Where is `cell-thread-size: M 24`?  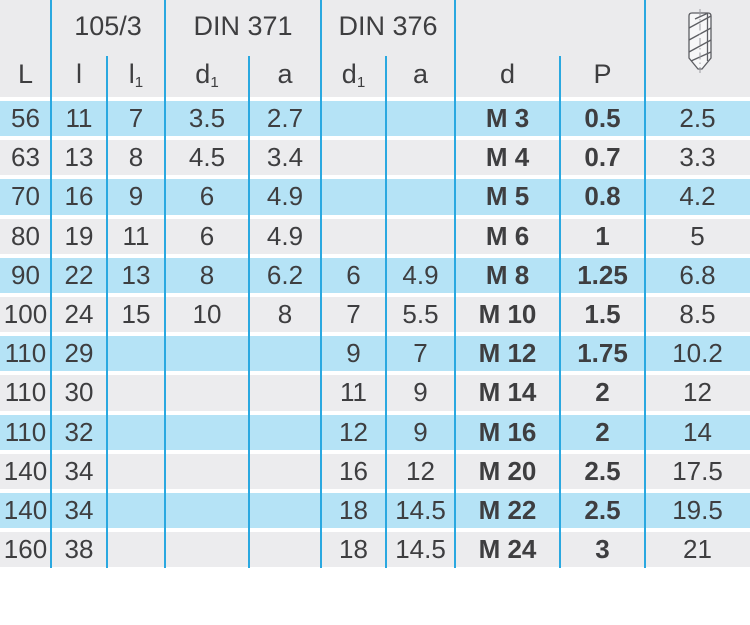 cell-thread-size: M 24 is located at coordinates (507, 549).